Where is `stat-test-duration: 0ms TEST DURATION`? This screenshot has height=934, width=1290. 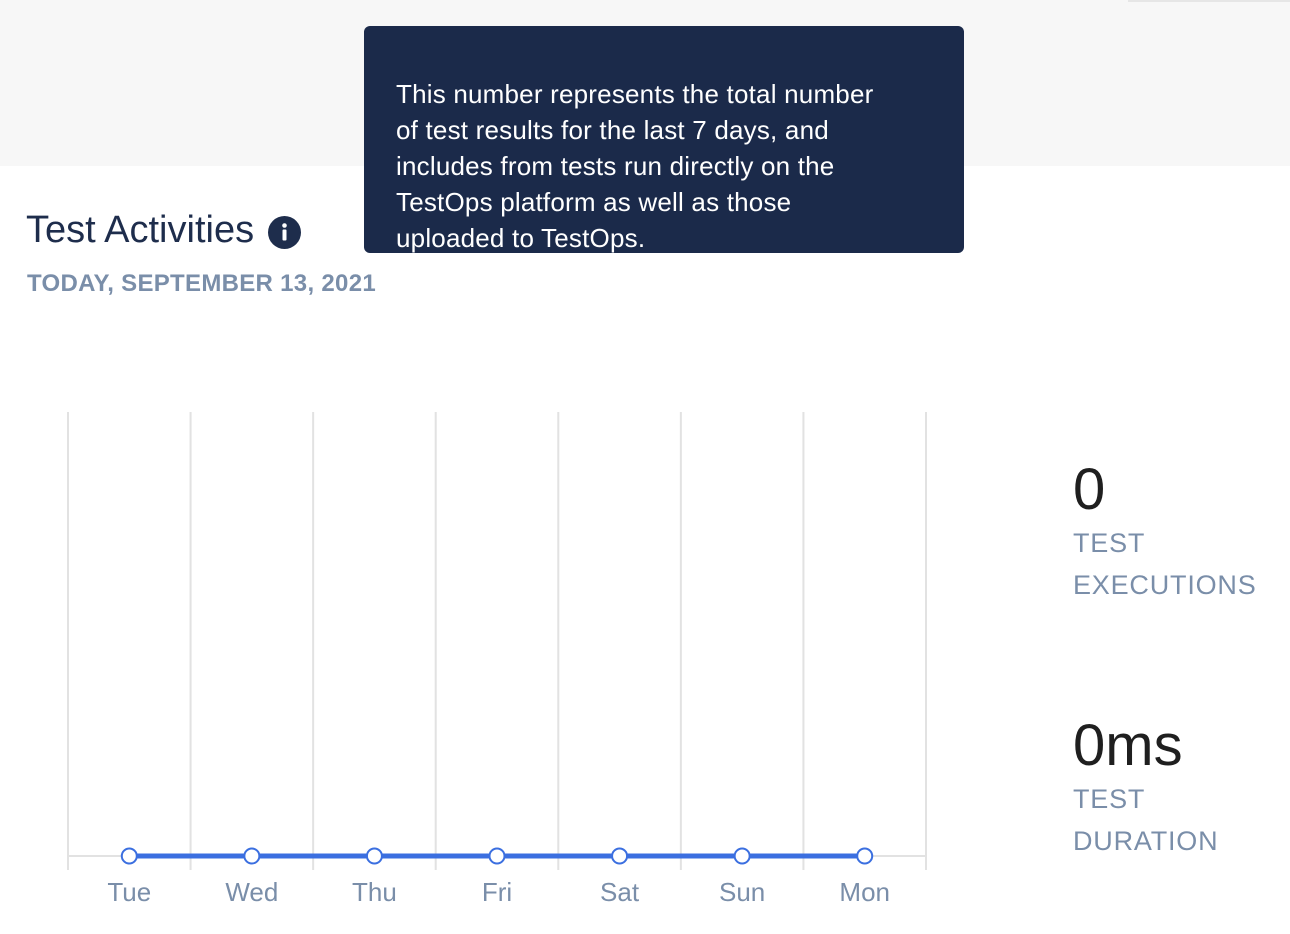
stat-test-duration: 0ms TEST DURATION is located at coordinates (1173, 788).